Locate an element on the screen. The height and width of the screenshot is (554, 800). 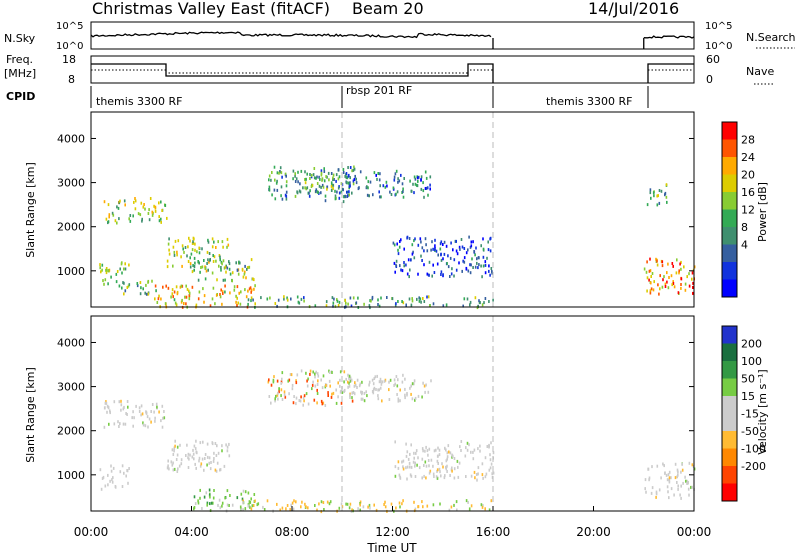
nsearch-tick-bottom: 10^0 is located at coordinates (718, 46).